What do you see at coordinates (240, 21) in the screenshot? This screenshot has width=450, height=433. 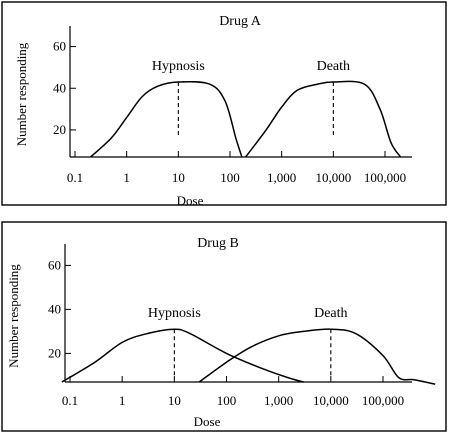 I see `chart-title: Drug A` at bounding box center [240, 21].